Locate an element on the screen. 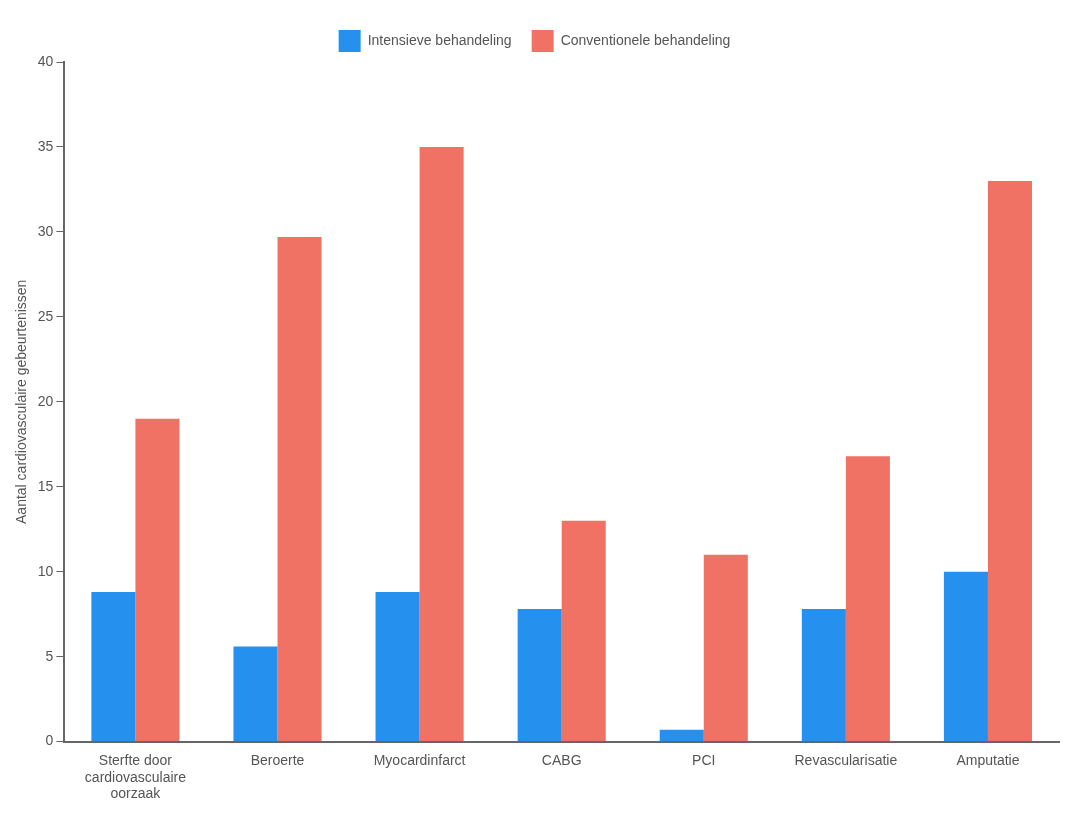 The width and height of the screenshot is (1069, 816). x-tick-label: Amputatie is located at coordinates (988, 759).